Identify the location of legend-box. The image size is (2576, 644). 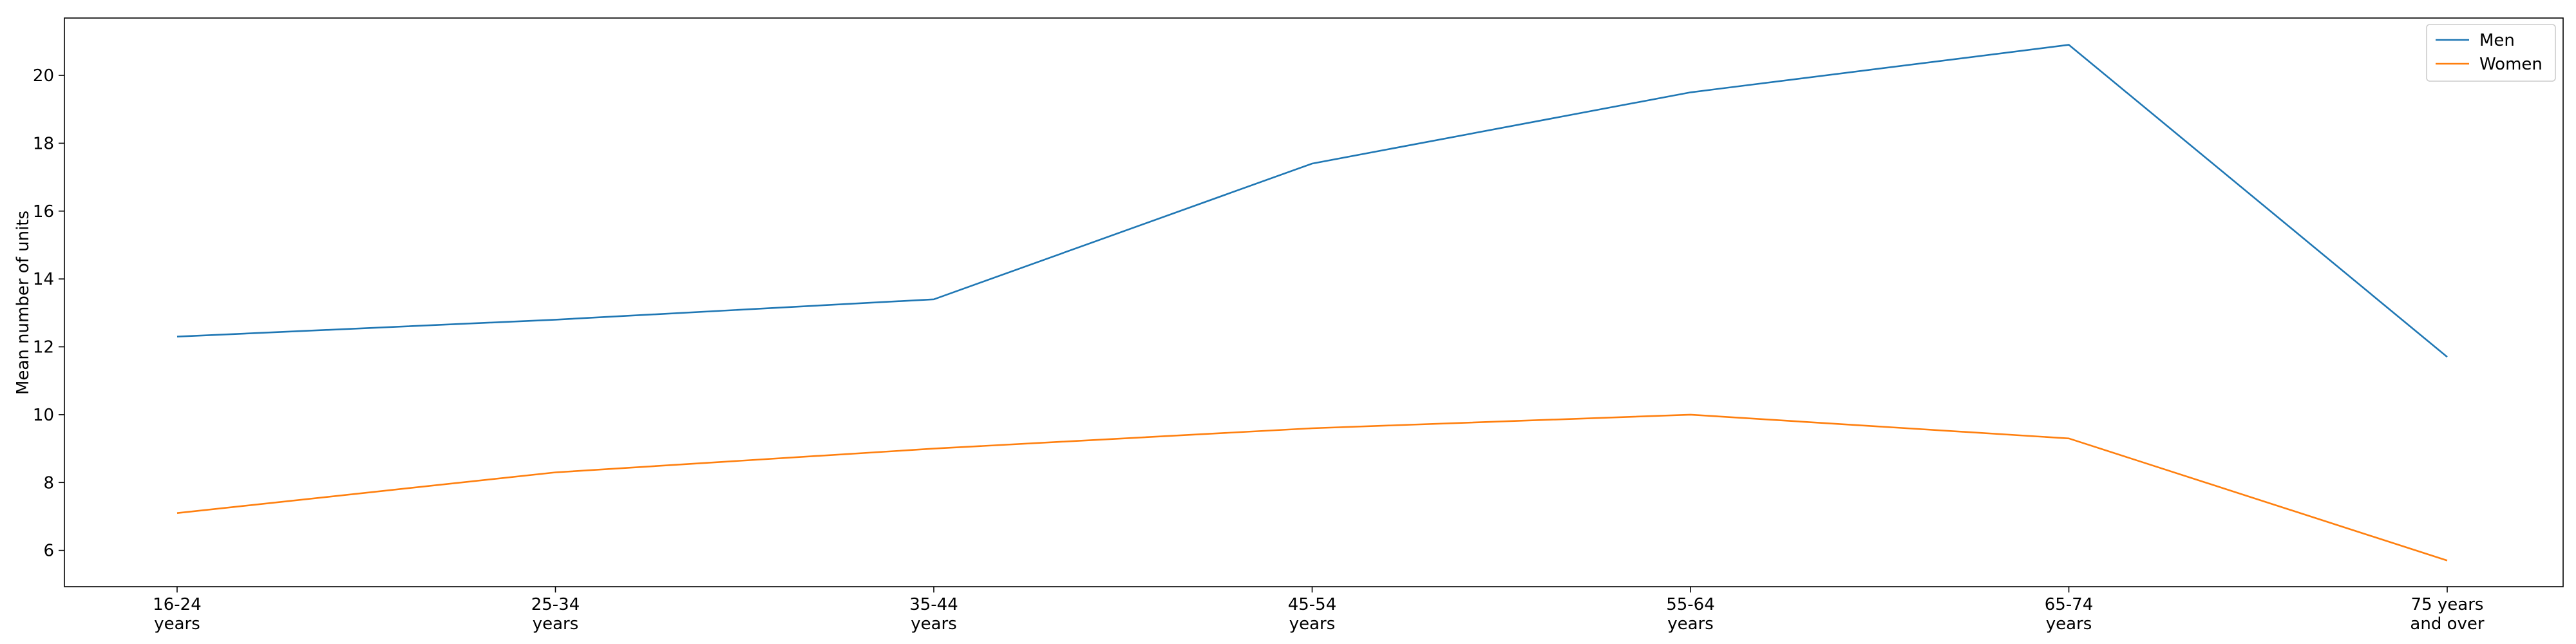
(2491, 53).